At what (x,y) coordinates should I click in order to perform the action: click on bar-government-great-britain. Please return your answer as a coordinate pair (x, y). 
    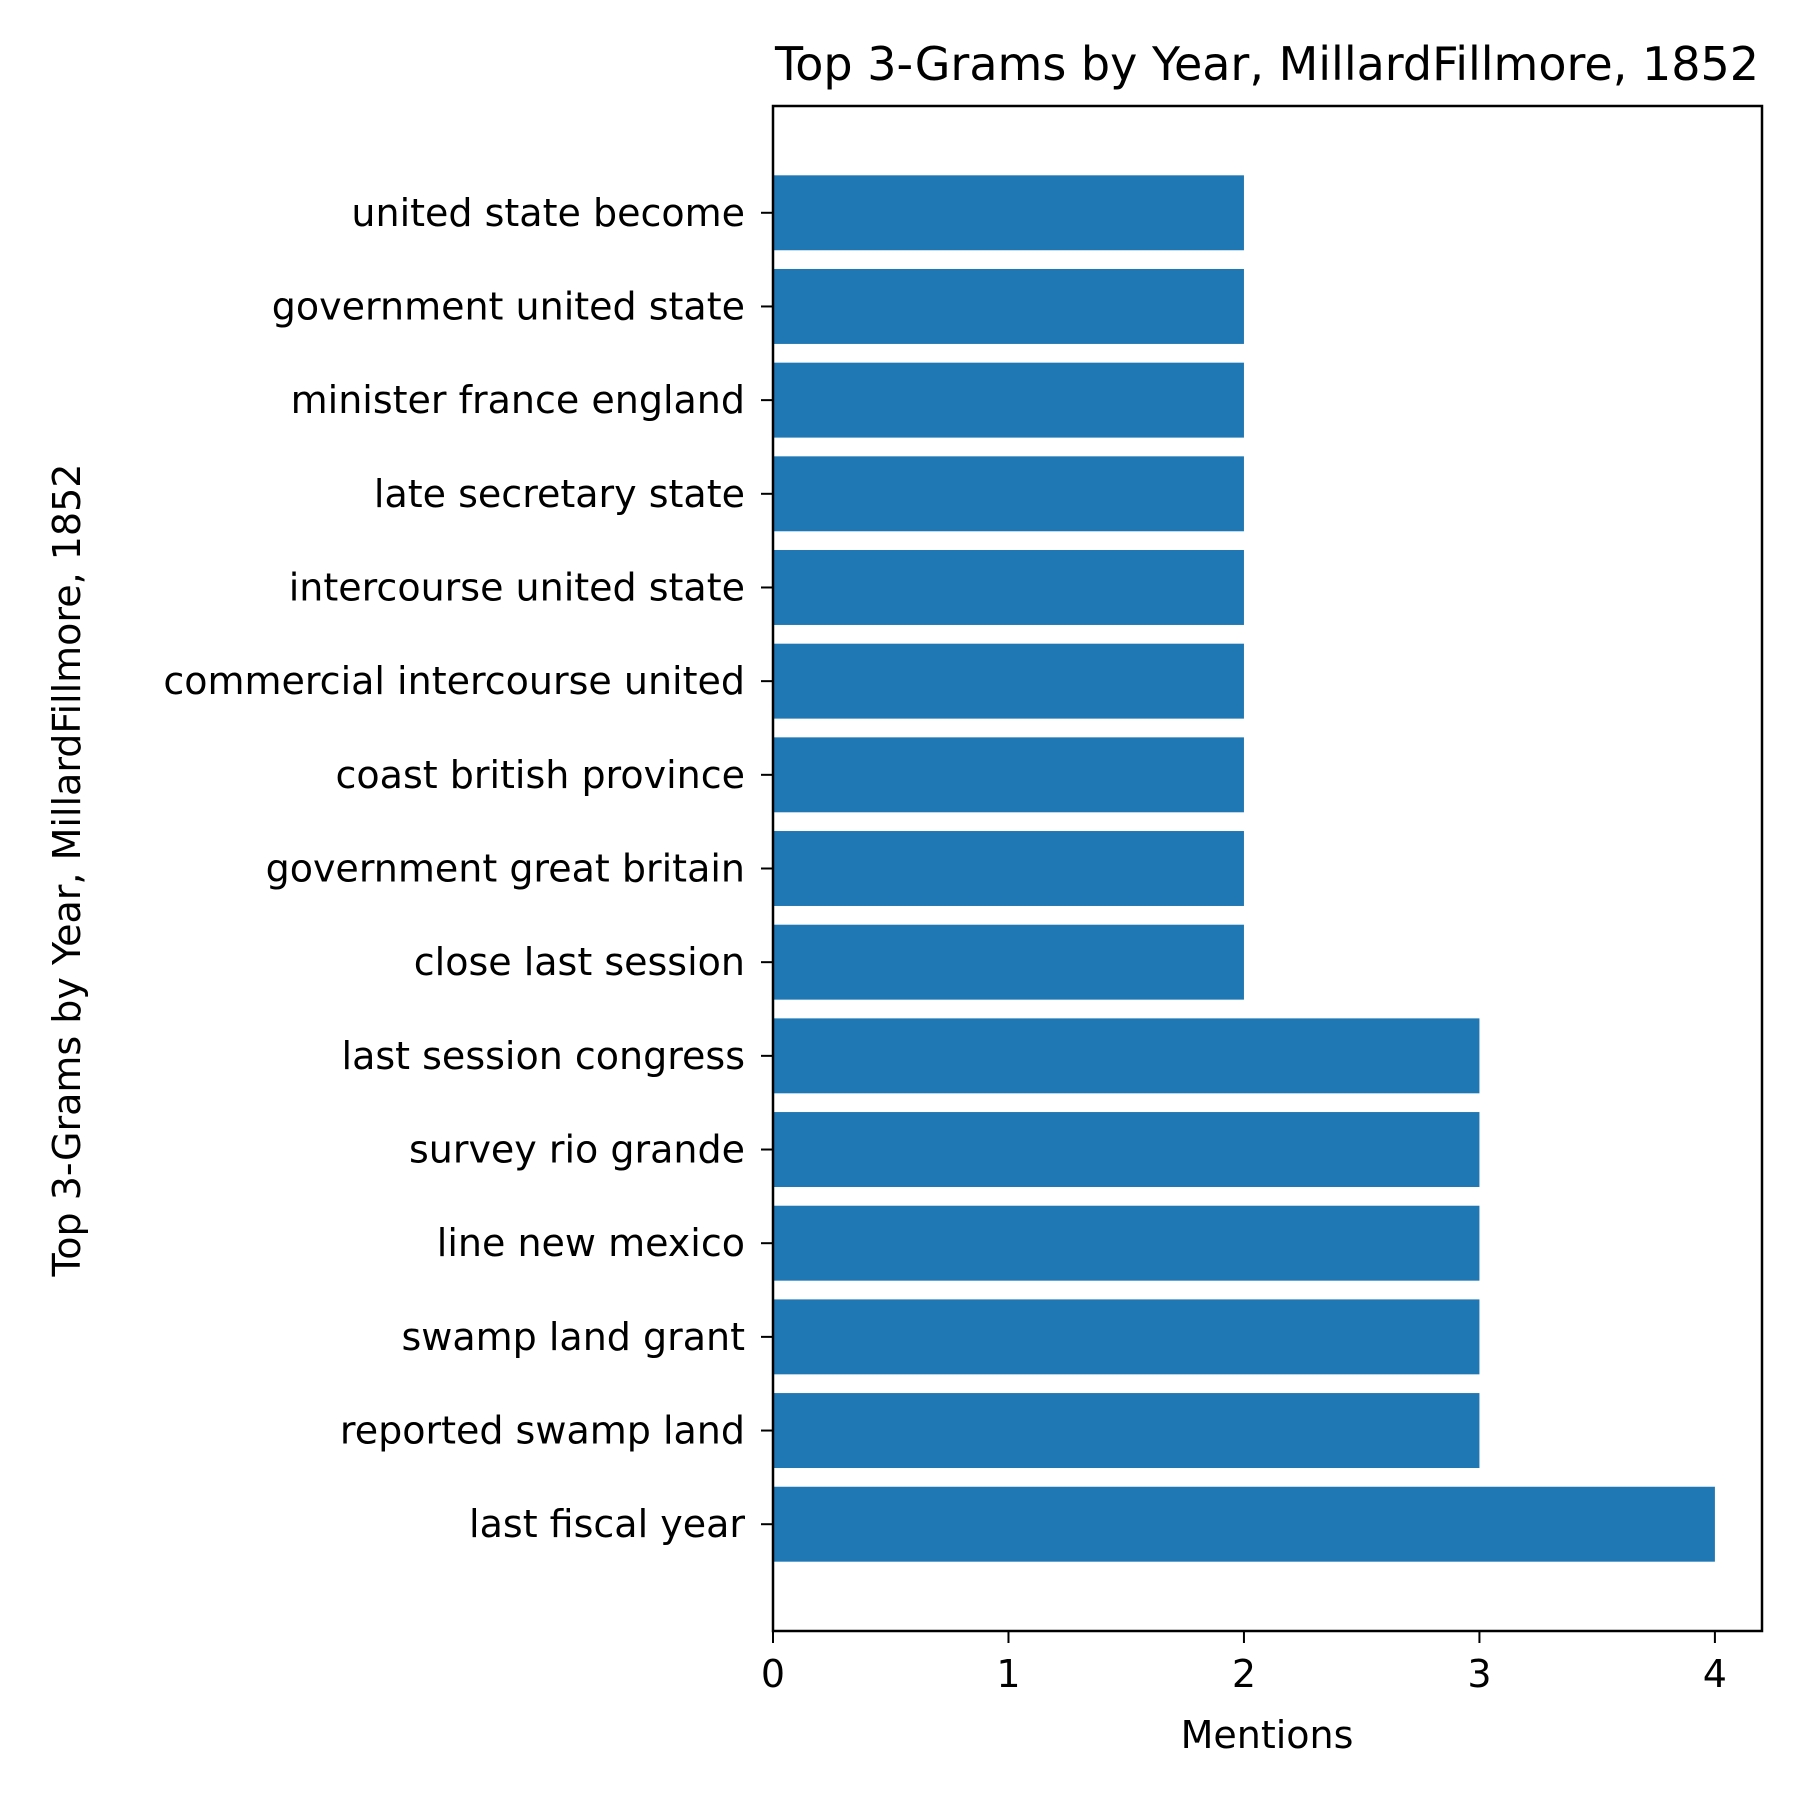
    Looking at the image, I should click on (1008, 868).